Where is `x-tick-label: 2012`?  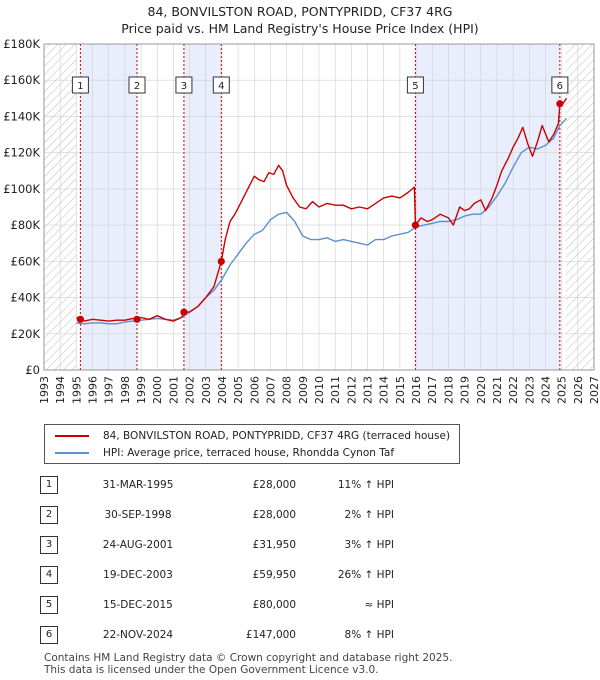 x-tick-label: 2012 is located at coordinates (351, 390).